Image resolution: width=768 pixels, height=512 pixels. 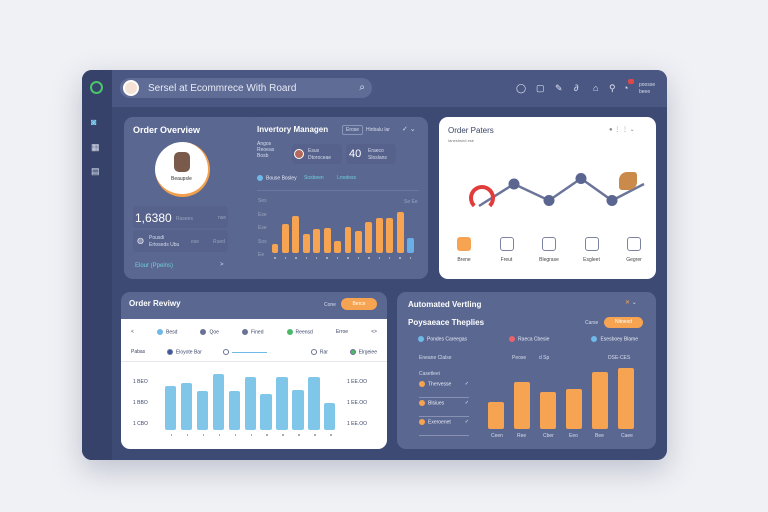 I want to click on action-item: Brene, so click(x=464, y=250).